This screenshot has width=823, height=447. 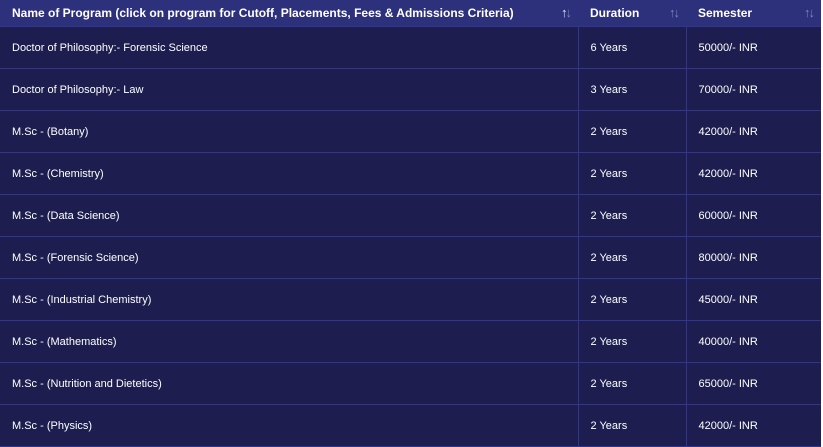 What do you see at coordinates (289, 89) in the screenshot?
I see `program-link: Doctor of Philosophy:- Law` at bounding box center [289, 89].